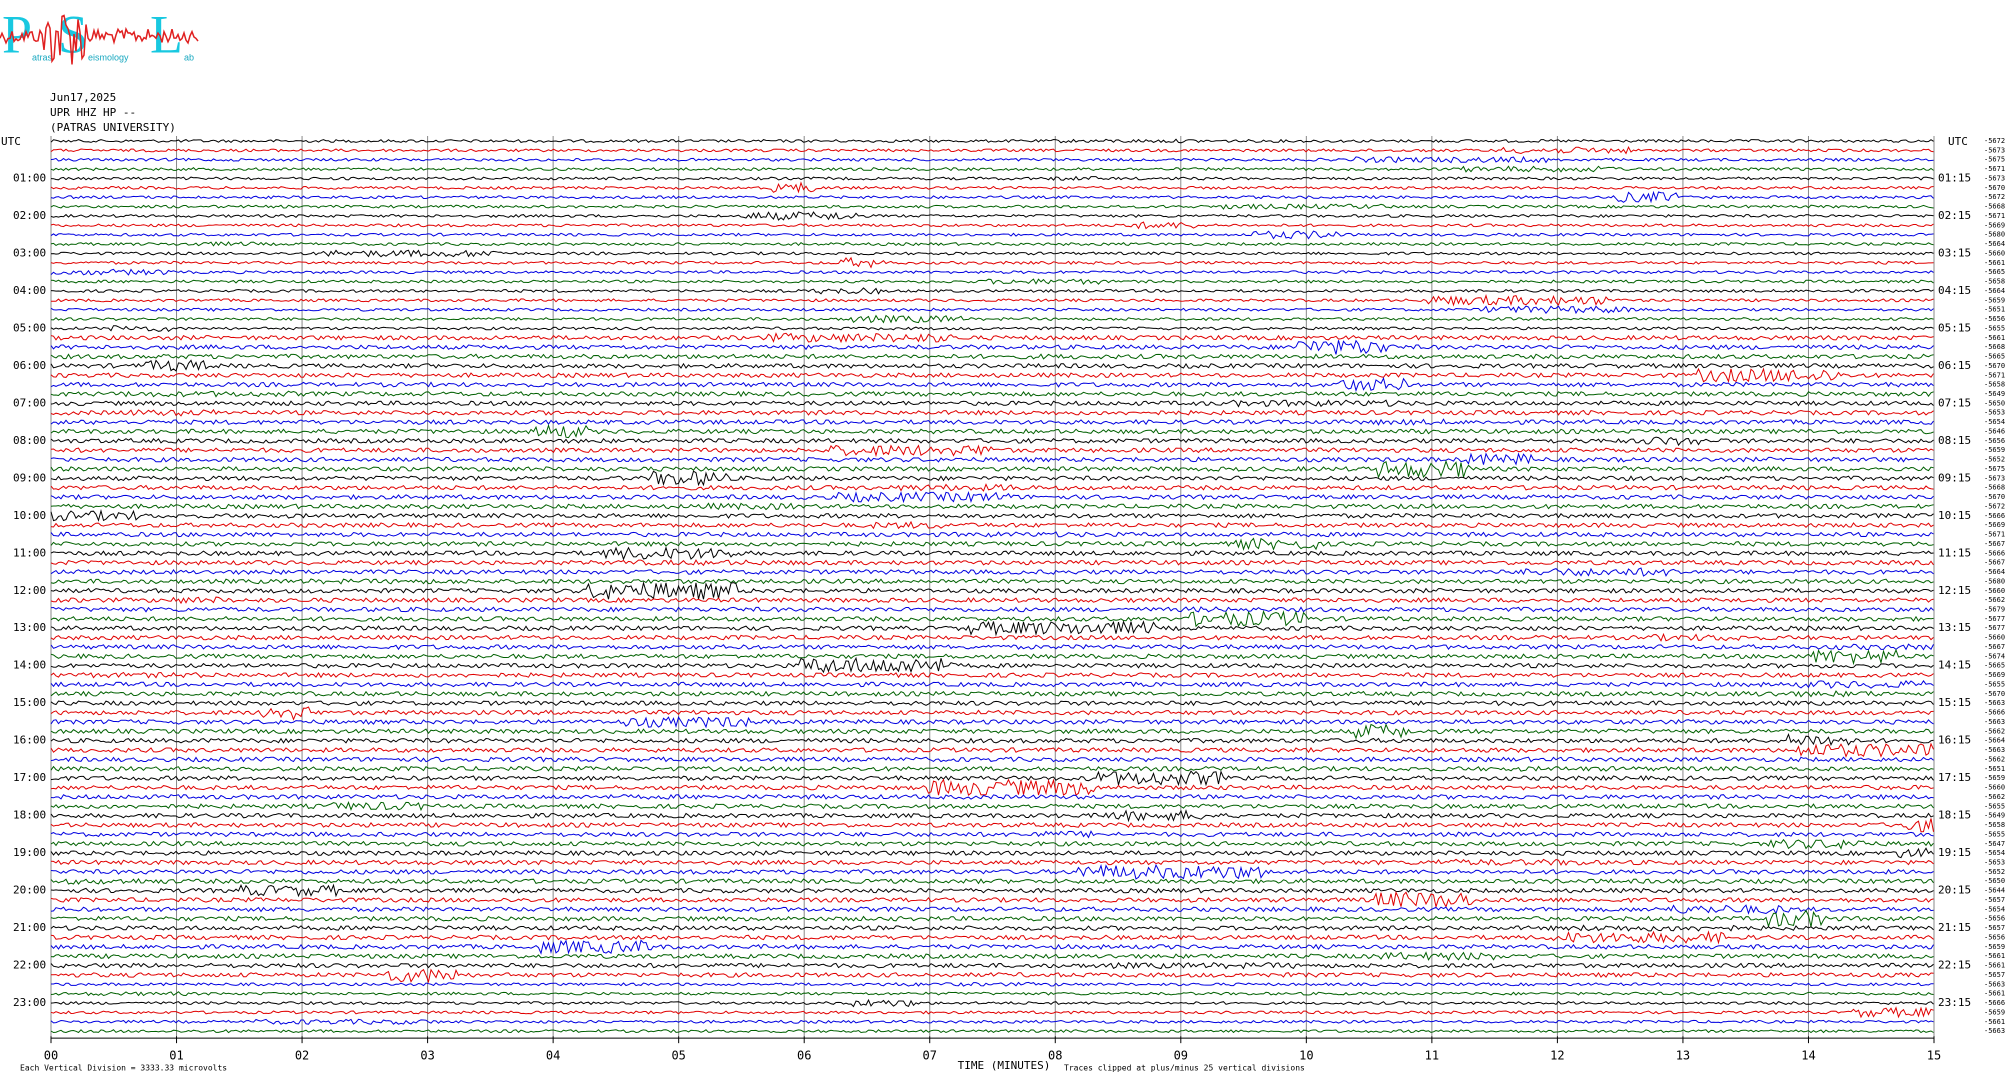  I want to click on hour-label: 07:00, so click(29, 402).